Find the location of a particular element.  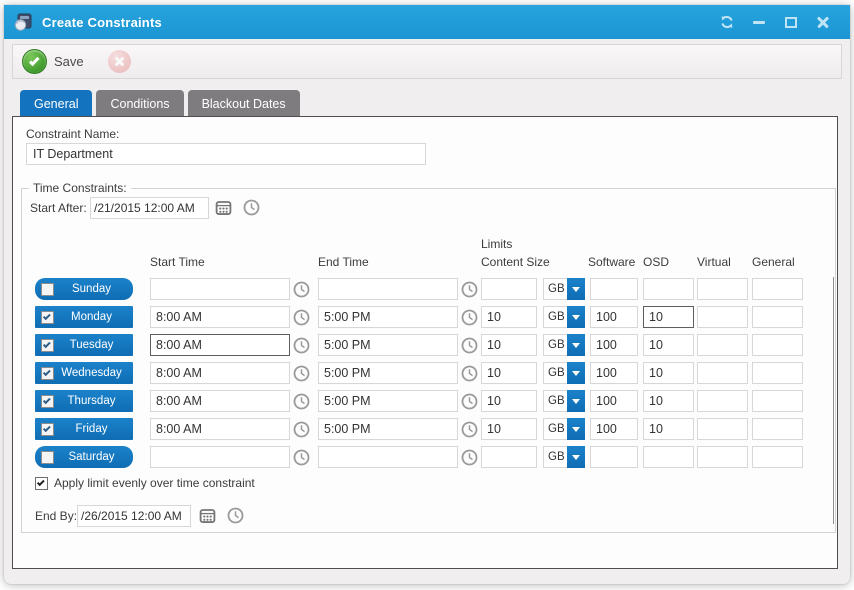

refresh-button is located at coordinates (727, 22).